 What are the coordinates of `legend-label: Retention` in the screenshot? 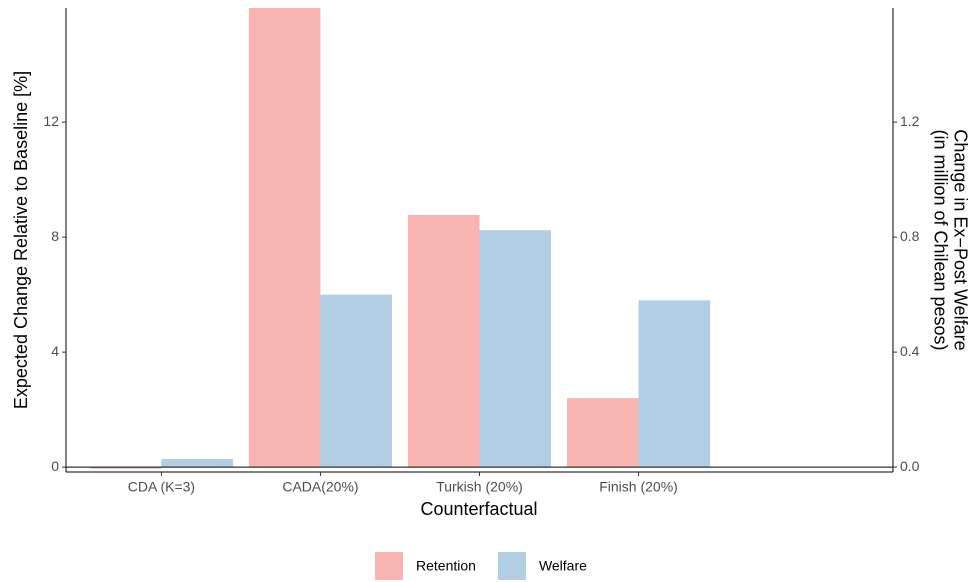 It's located at (446, 566).